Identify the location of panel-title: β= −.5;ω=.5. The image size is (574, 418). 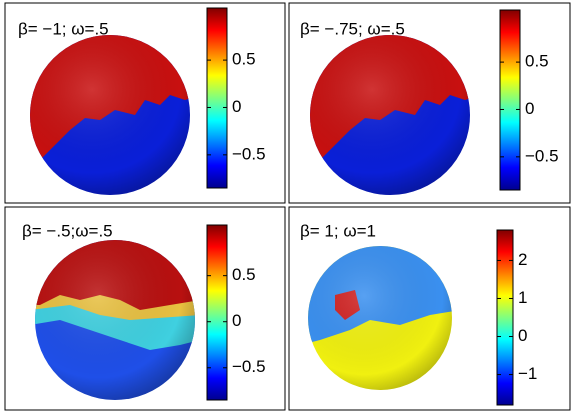
(67, 230).